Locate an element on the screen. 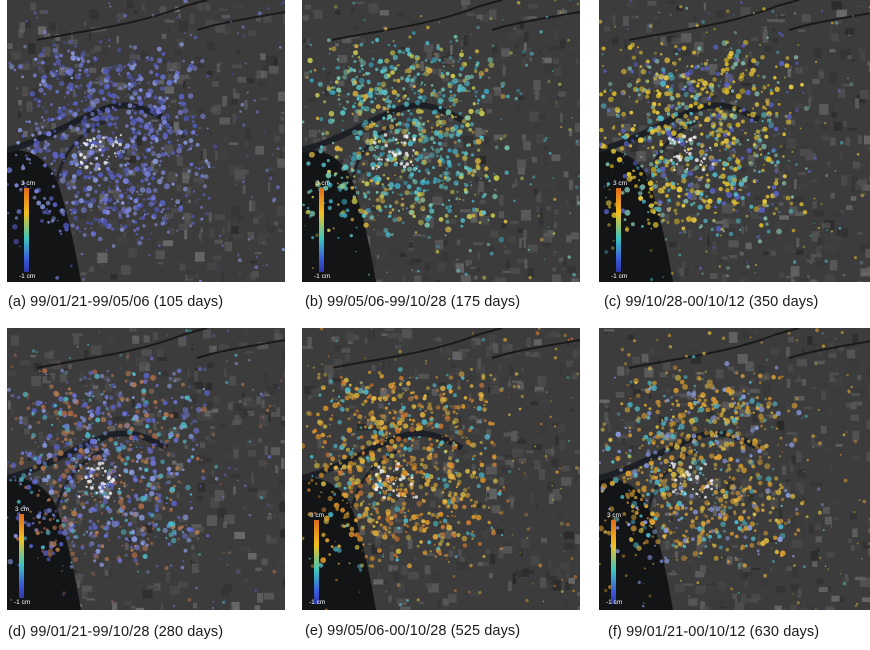 This screenshot has width=870, height=650. colorbar-bottom-label-c: -1 cm is located at coordinates (619, 276).